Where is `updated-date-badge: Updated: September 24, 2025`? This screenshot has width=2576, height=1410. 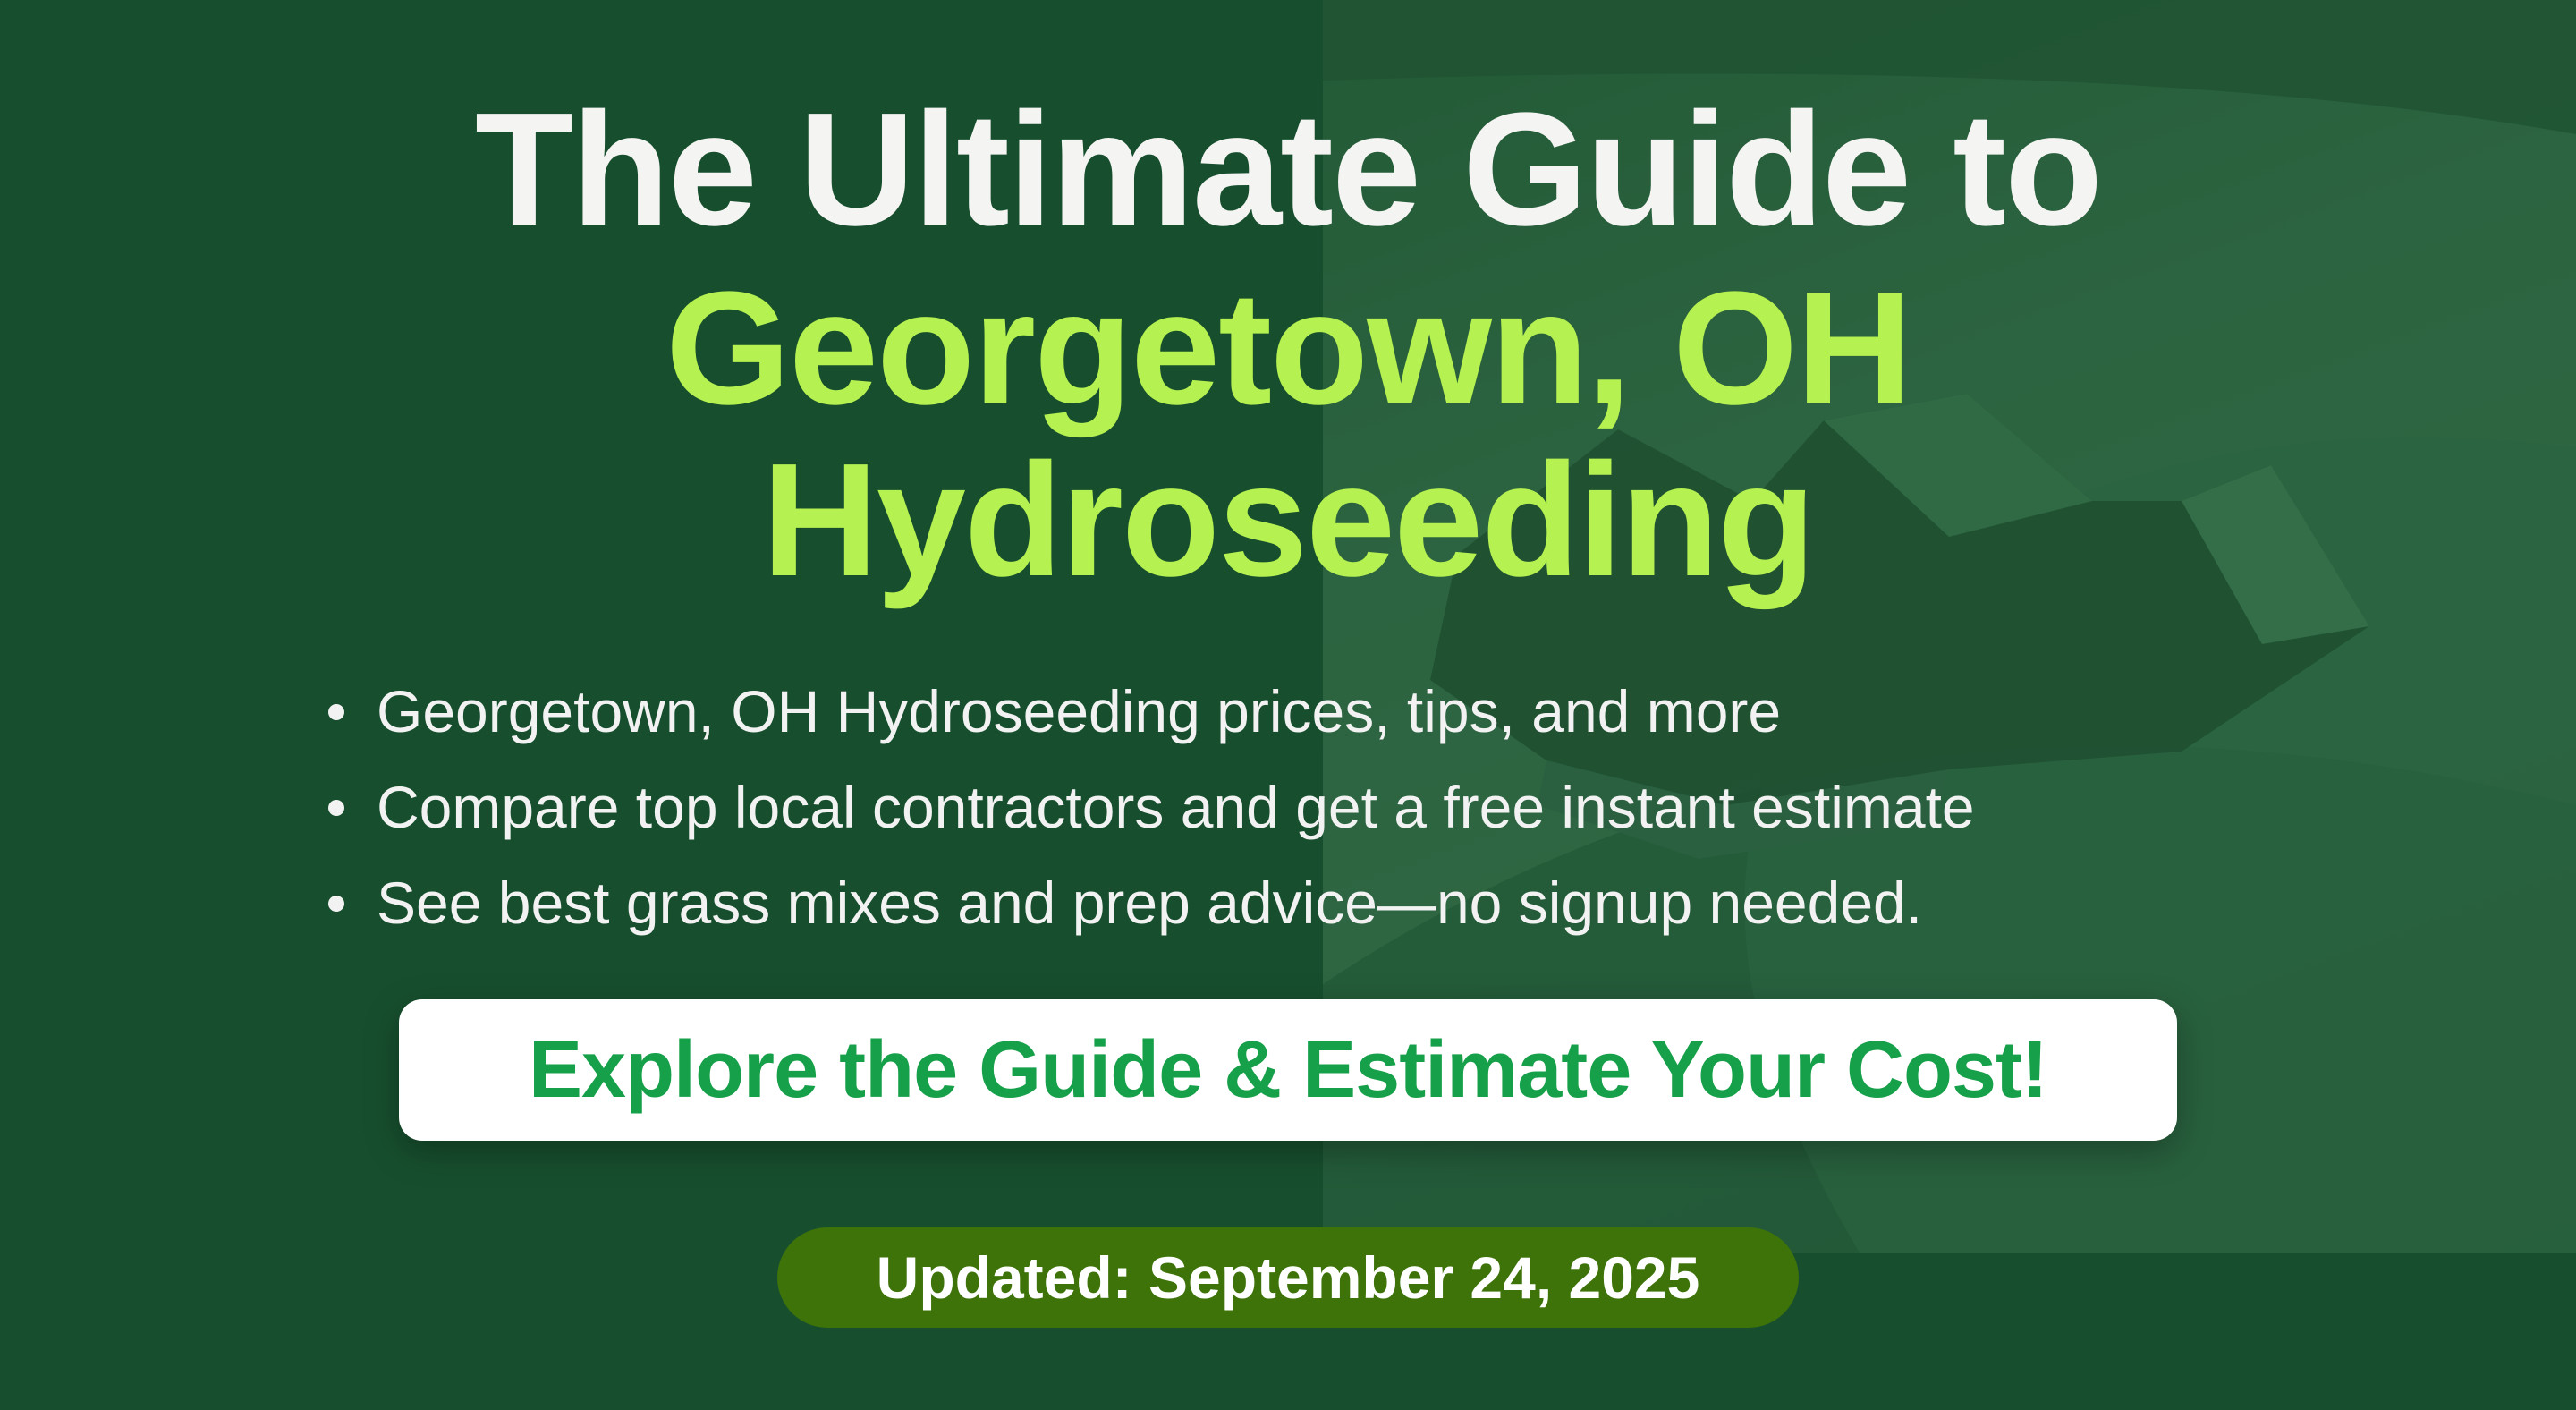 updated-date-badge: Updated: September 24, 2025 is located at coordinates (1288, 1278).